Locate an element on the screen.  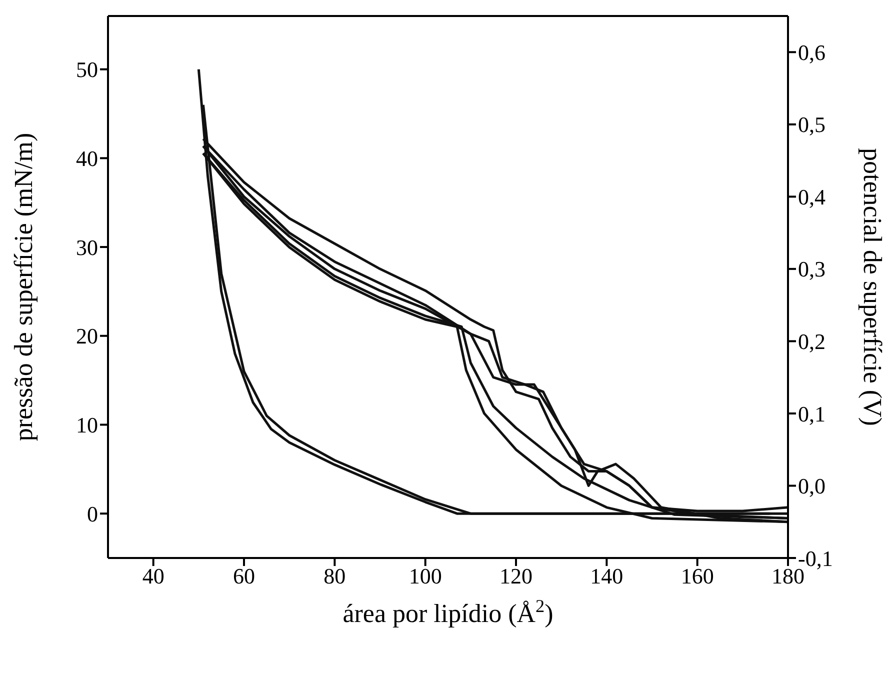
y-tick-label: 0 is located at coordinates (92, 513).